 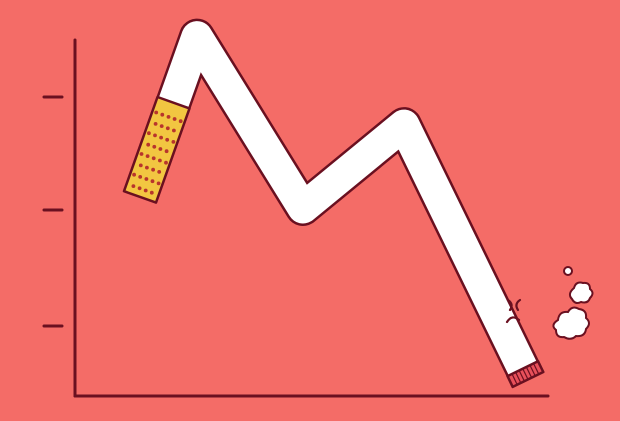 I want to click on smoke-puff-small, so click(x=568, y=271).